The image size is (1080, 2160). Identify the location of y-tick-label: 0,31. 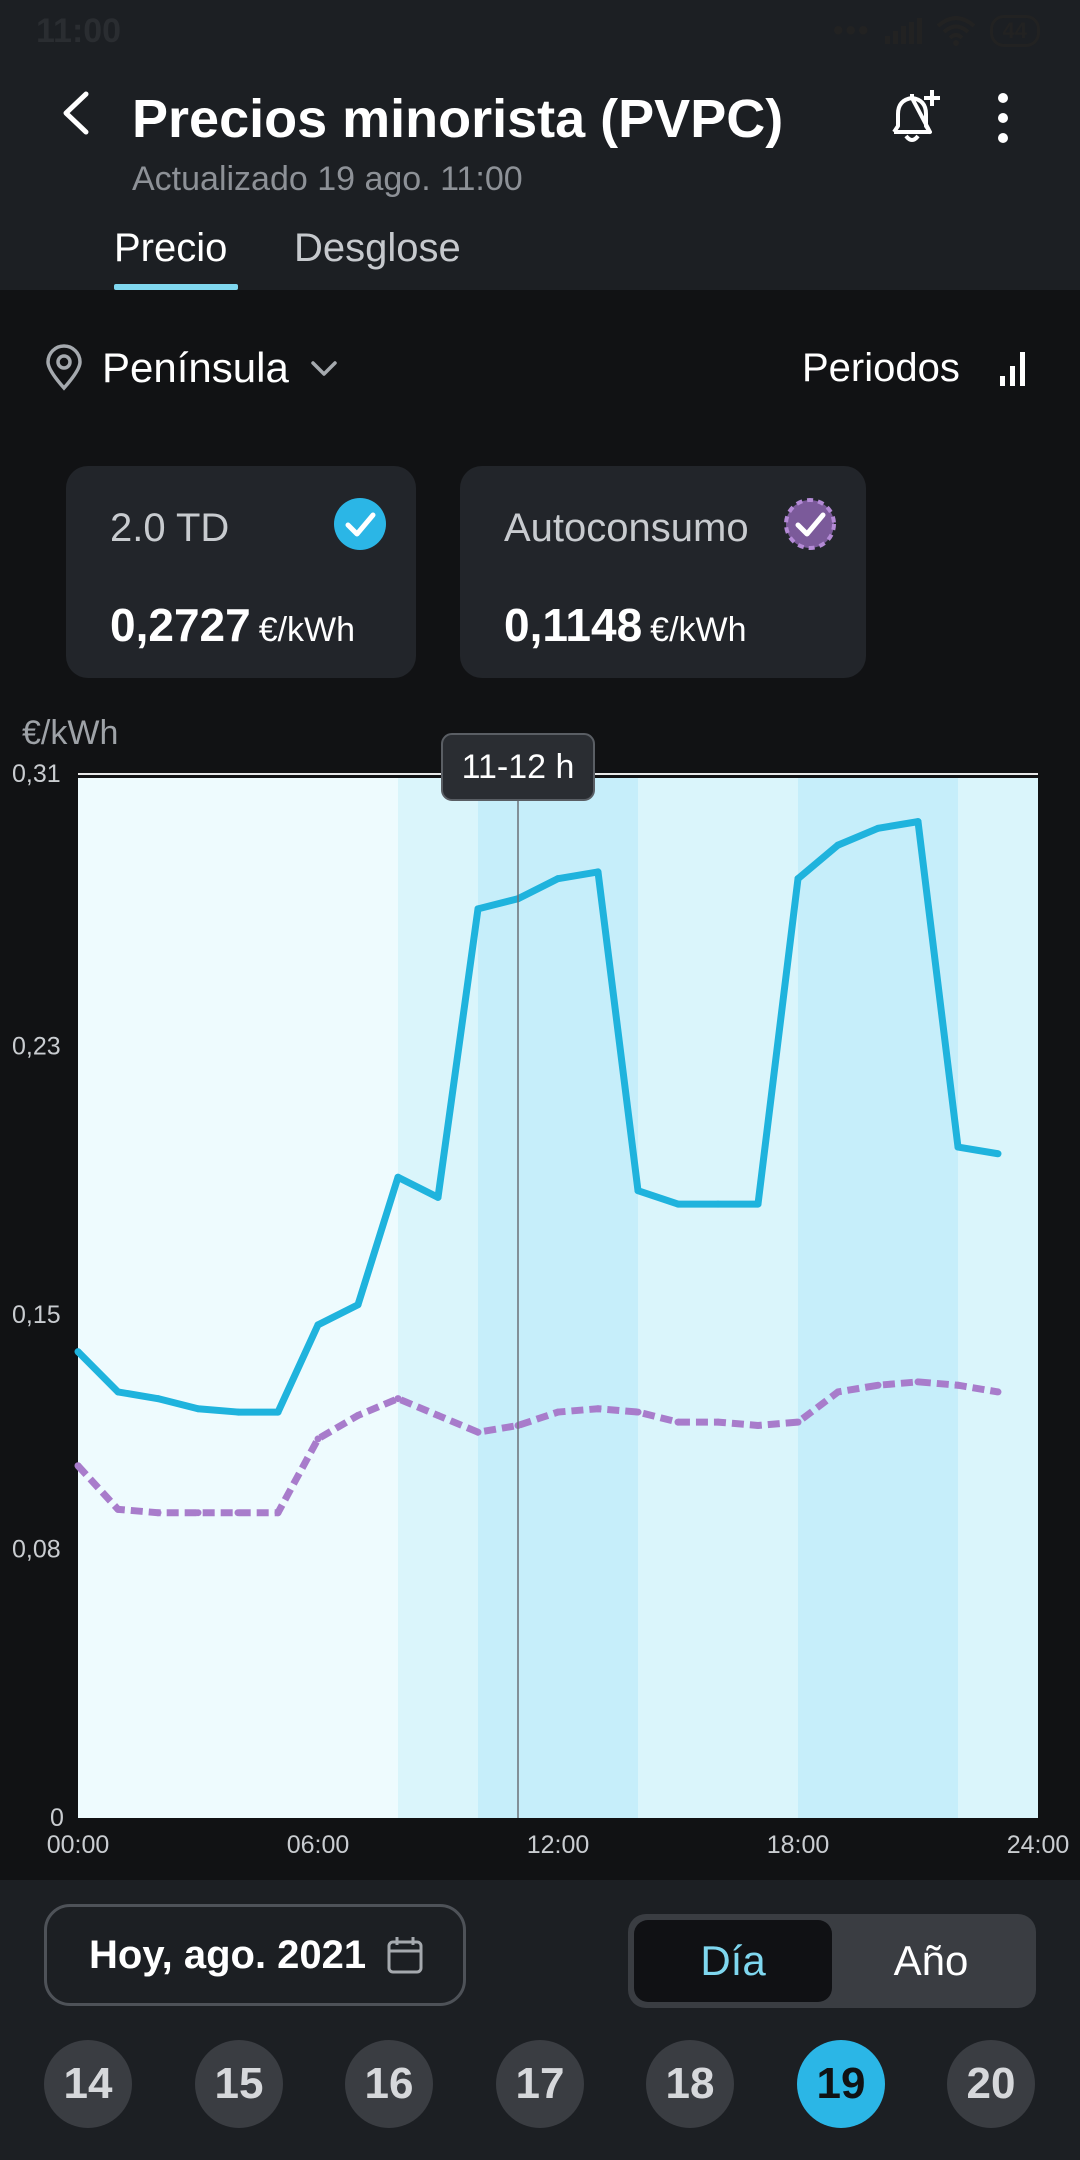
(36, 774).